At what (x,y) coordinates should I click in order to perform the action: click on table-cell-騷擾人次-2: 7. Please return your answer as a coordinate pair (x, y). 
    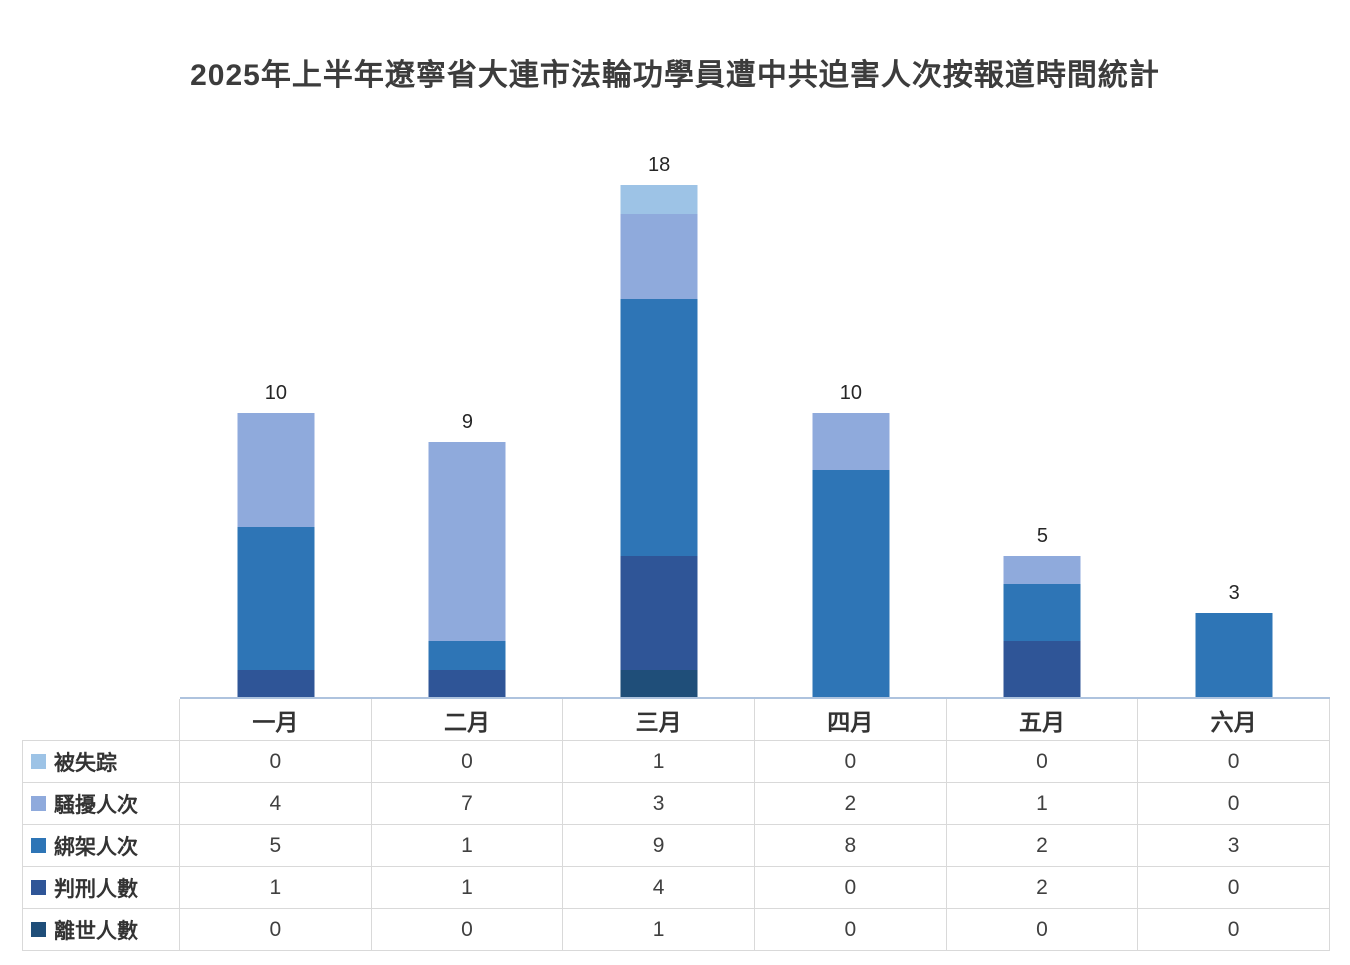
    Looking at the image, I should click on (467, 804).